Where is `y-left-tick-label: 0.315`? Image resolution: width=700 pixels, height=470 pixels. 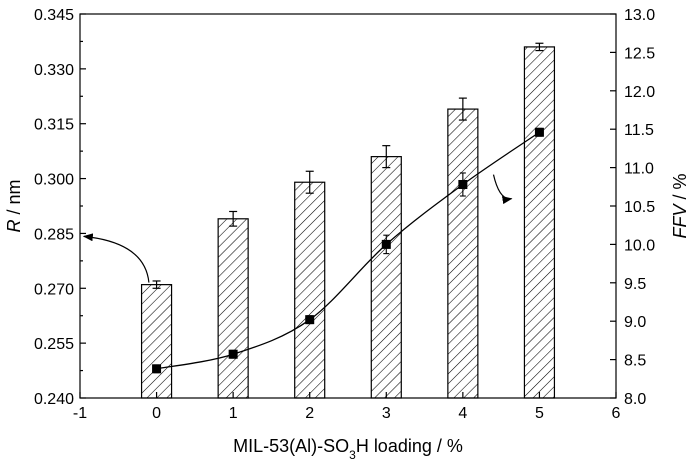
y-left-tick-label: 0.315 is located at coordinates (54, 125).